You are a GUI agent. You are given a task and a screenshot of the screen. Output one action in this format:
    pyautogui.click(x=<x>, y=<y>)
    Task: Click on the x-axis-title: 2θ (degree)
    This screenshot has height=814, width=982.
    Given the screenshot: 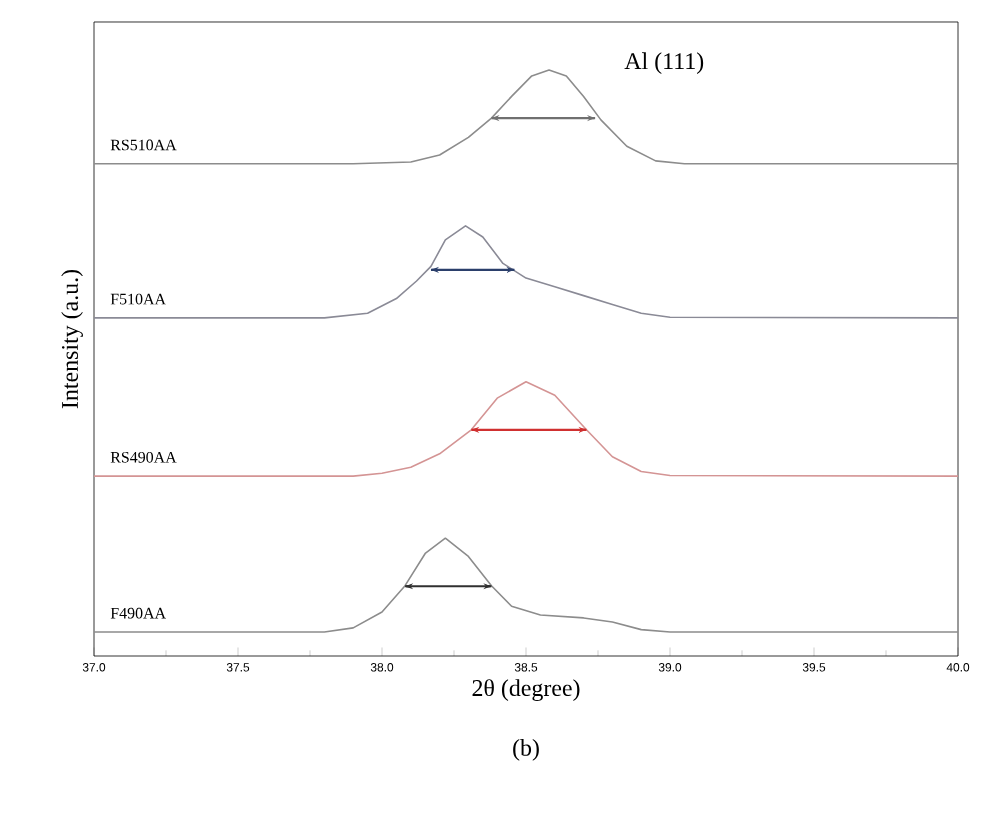 What is the action you would take?
    pyautogui.click(x=526, y=690)
    